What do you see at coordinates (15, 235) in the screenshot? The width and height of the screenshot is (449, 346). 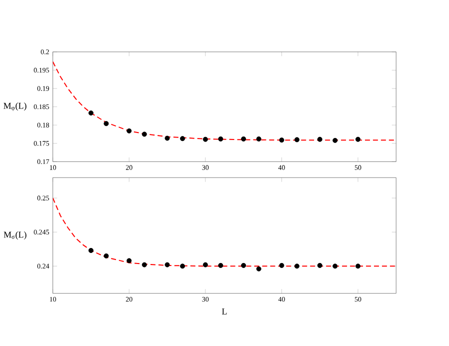 I see `y-axis-title: M$_{σ}$(L)` at bounding box center [15, 235].